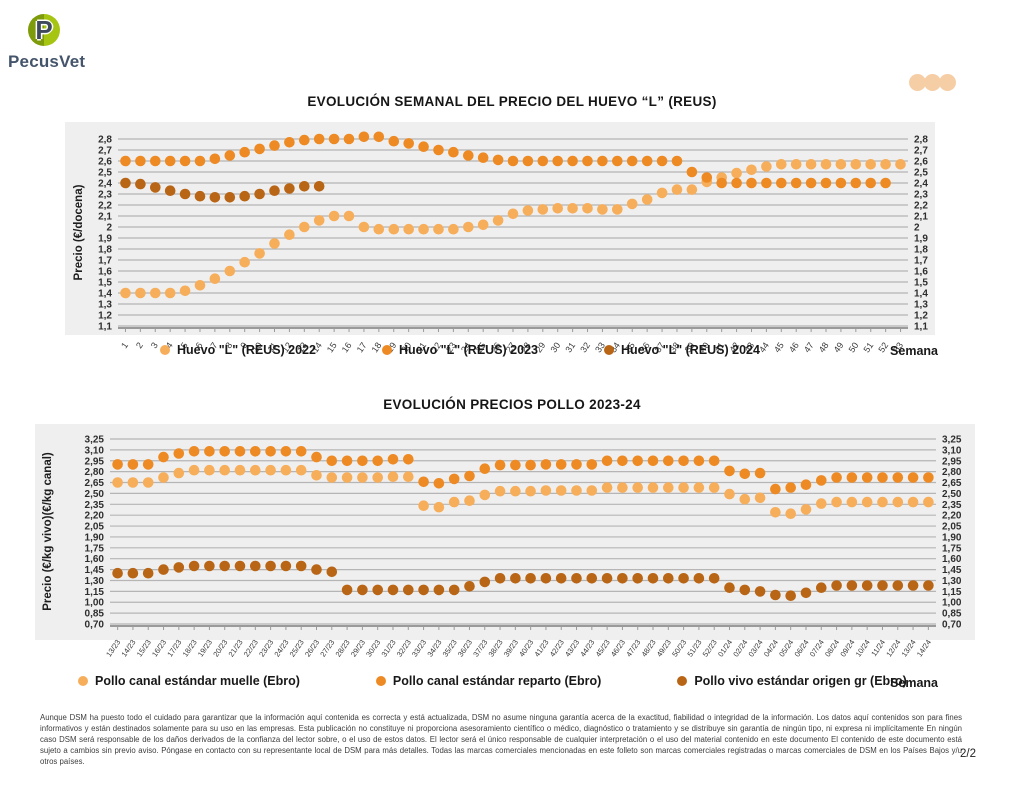 This screenshot has width=1024, height=791. I want to click on x-tick-label: 34/23, so click(434, 648).